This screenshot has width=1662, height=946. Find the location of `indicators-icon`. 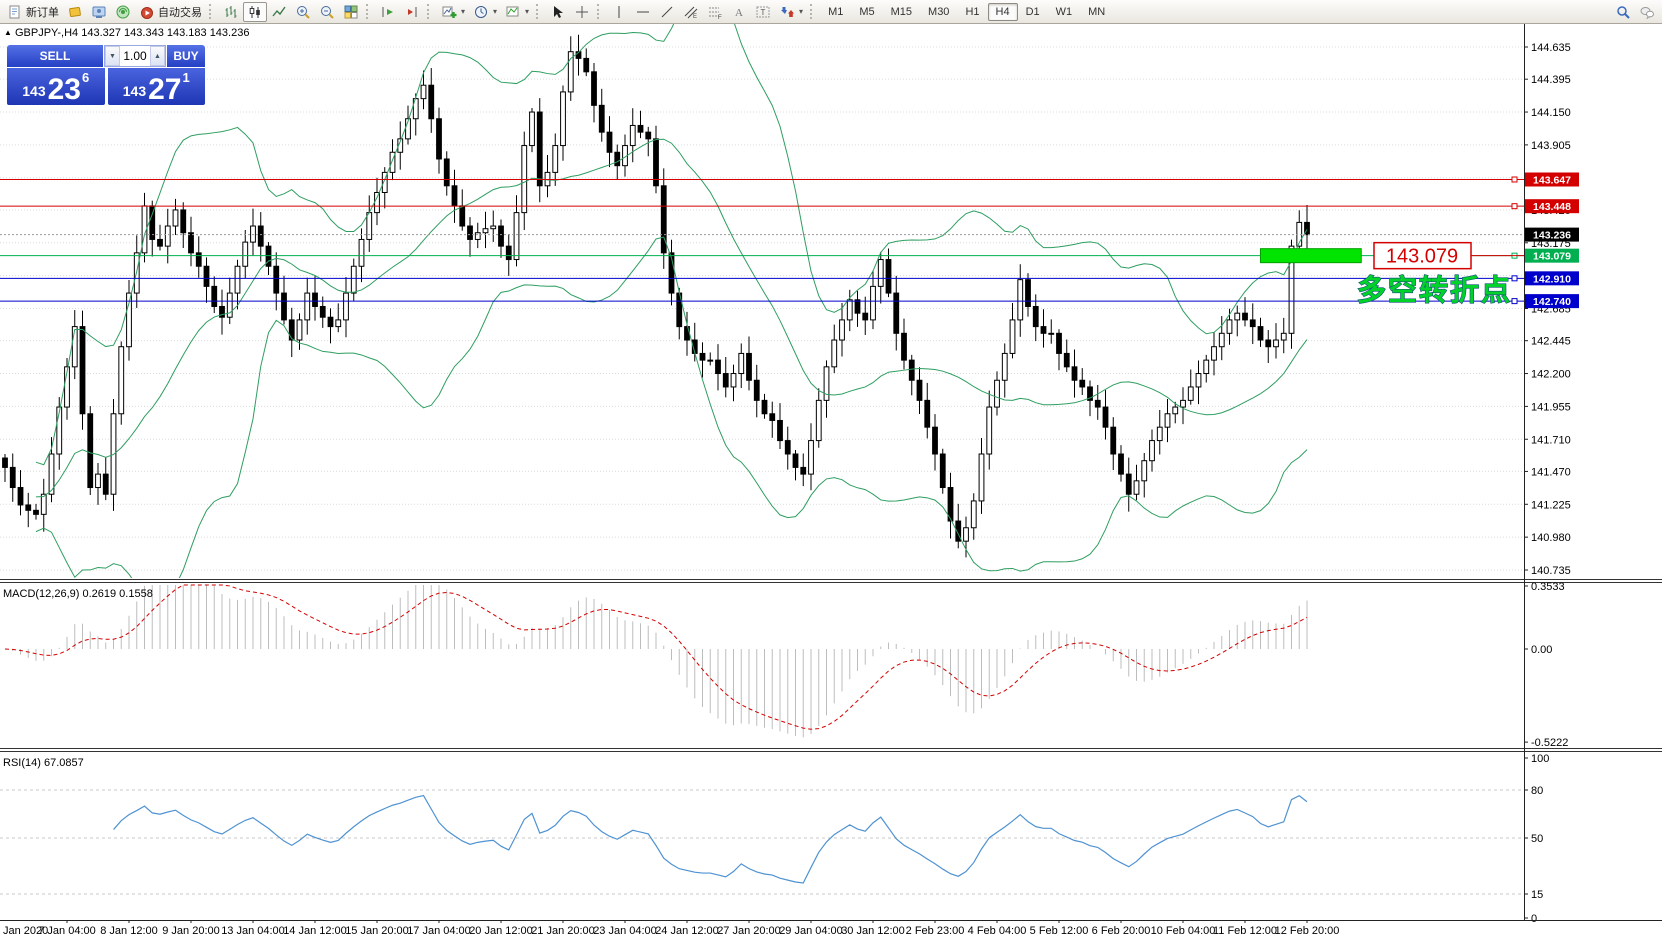

indicators-icon is located at coordinates (449, 12).